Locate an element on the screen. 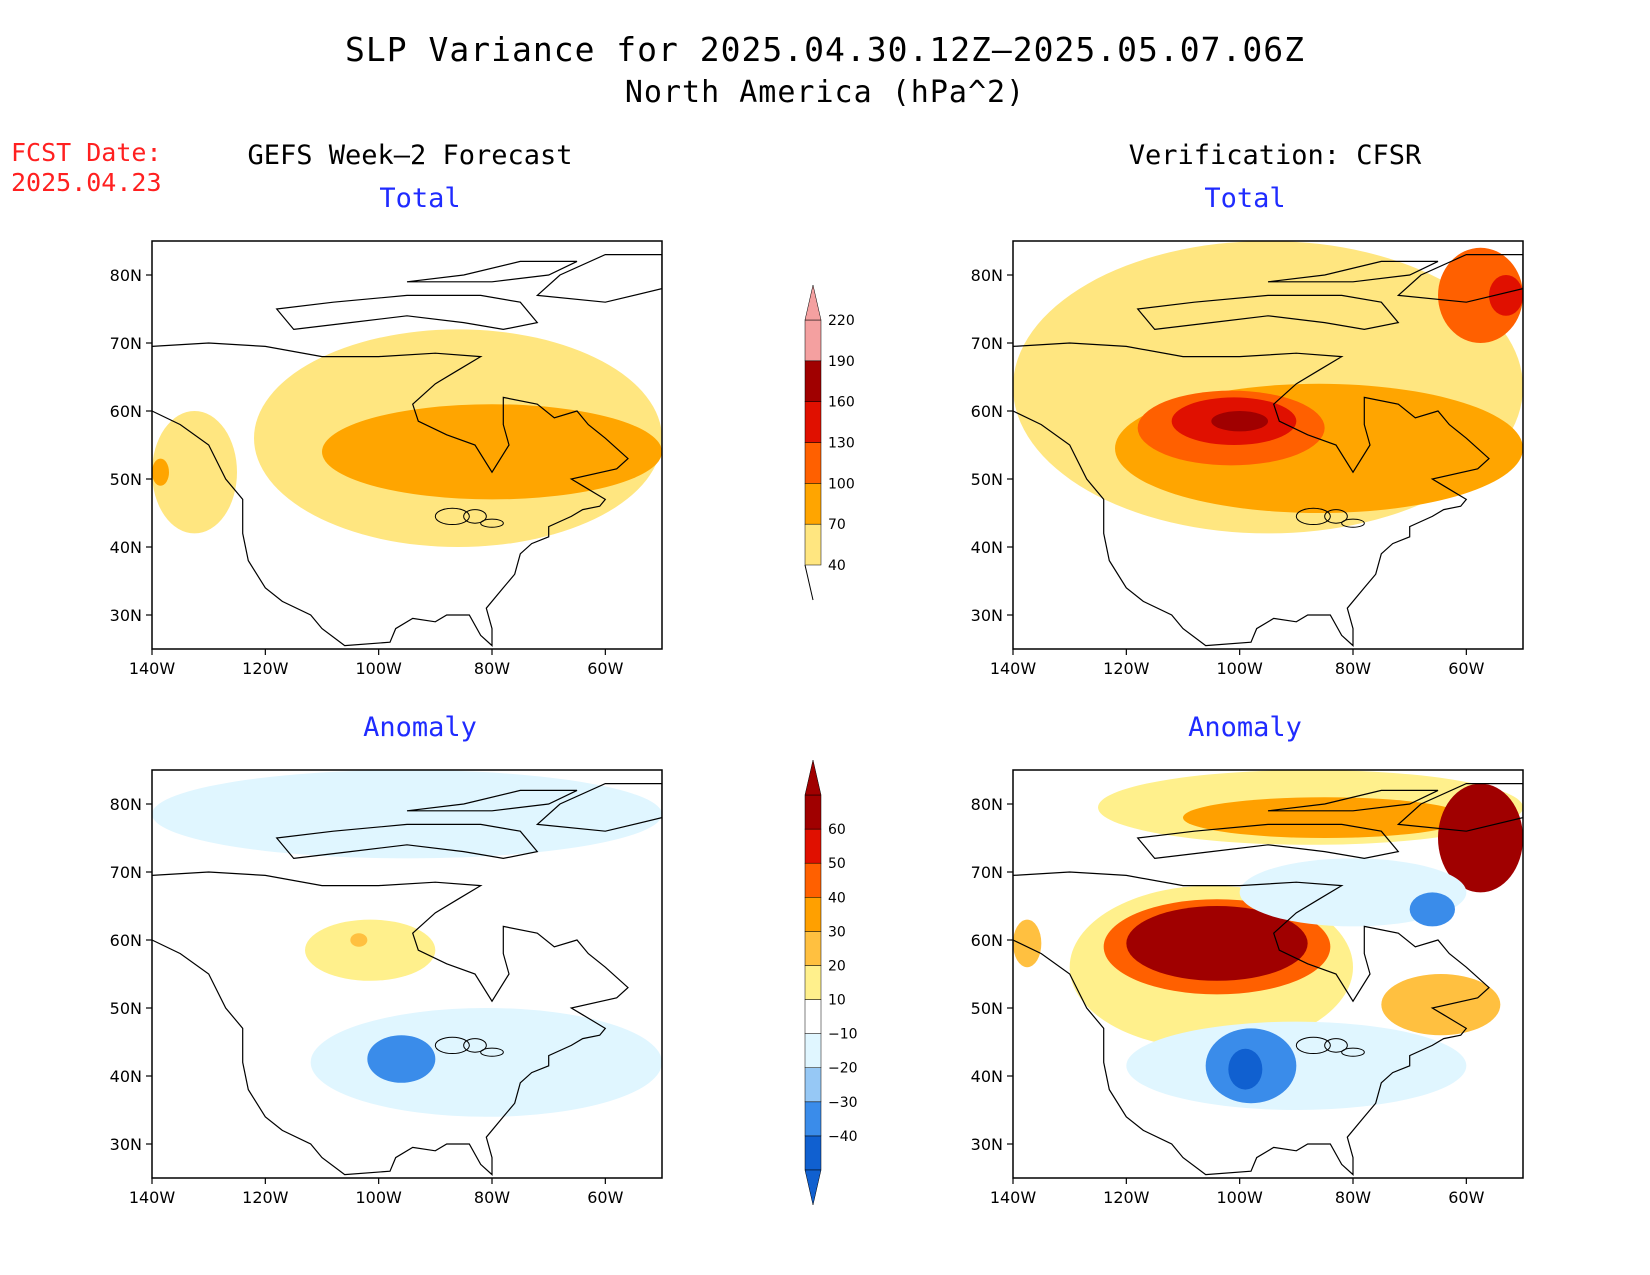 This screenshot has height=1275, width=1650. left-column-title: GEFS Week–2 Forecast is located at coordinates (410, 155).